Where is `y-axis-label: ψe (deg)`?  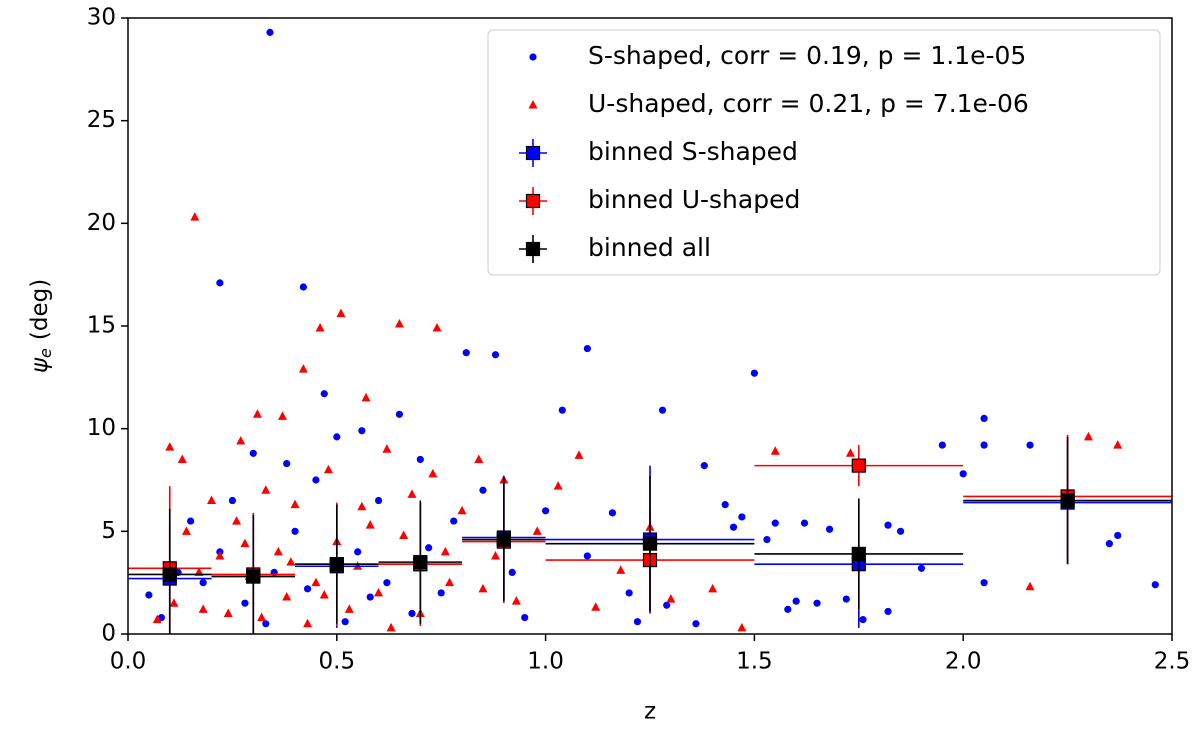
y-axis-label: ψe (deg) is located at coordinates (41, 326).